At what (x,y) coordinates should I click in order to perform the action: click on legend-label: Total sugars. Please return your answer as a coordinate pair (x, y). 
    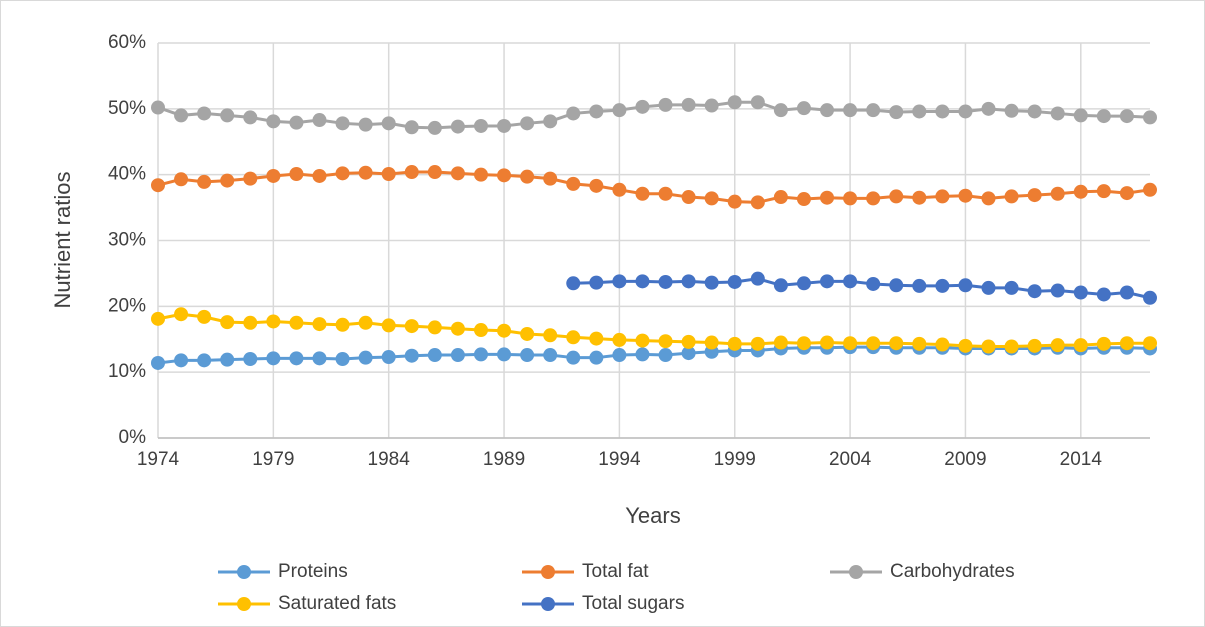
    Looking at the image, I should click on (633, 603).